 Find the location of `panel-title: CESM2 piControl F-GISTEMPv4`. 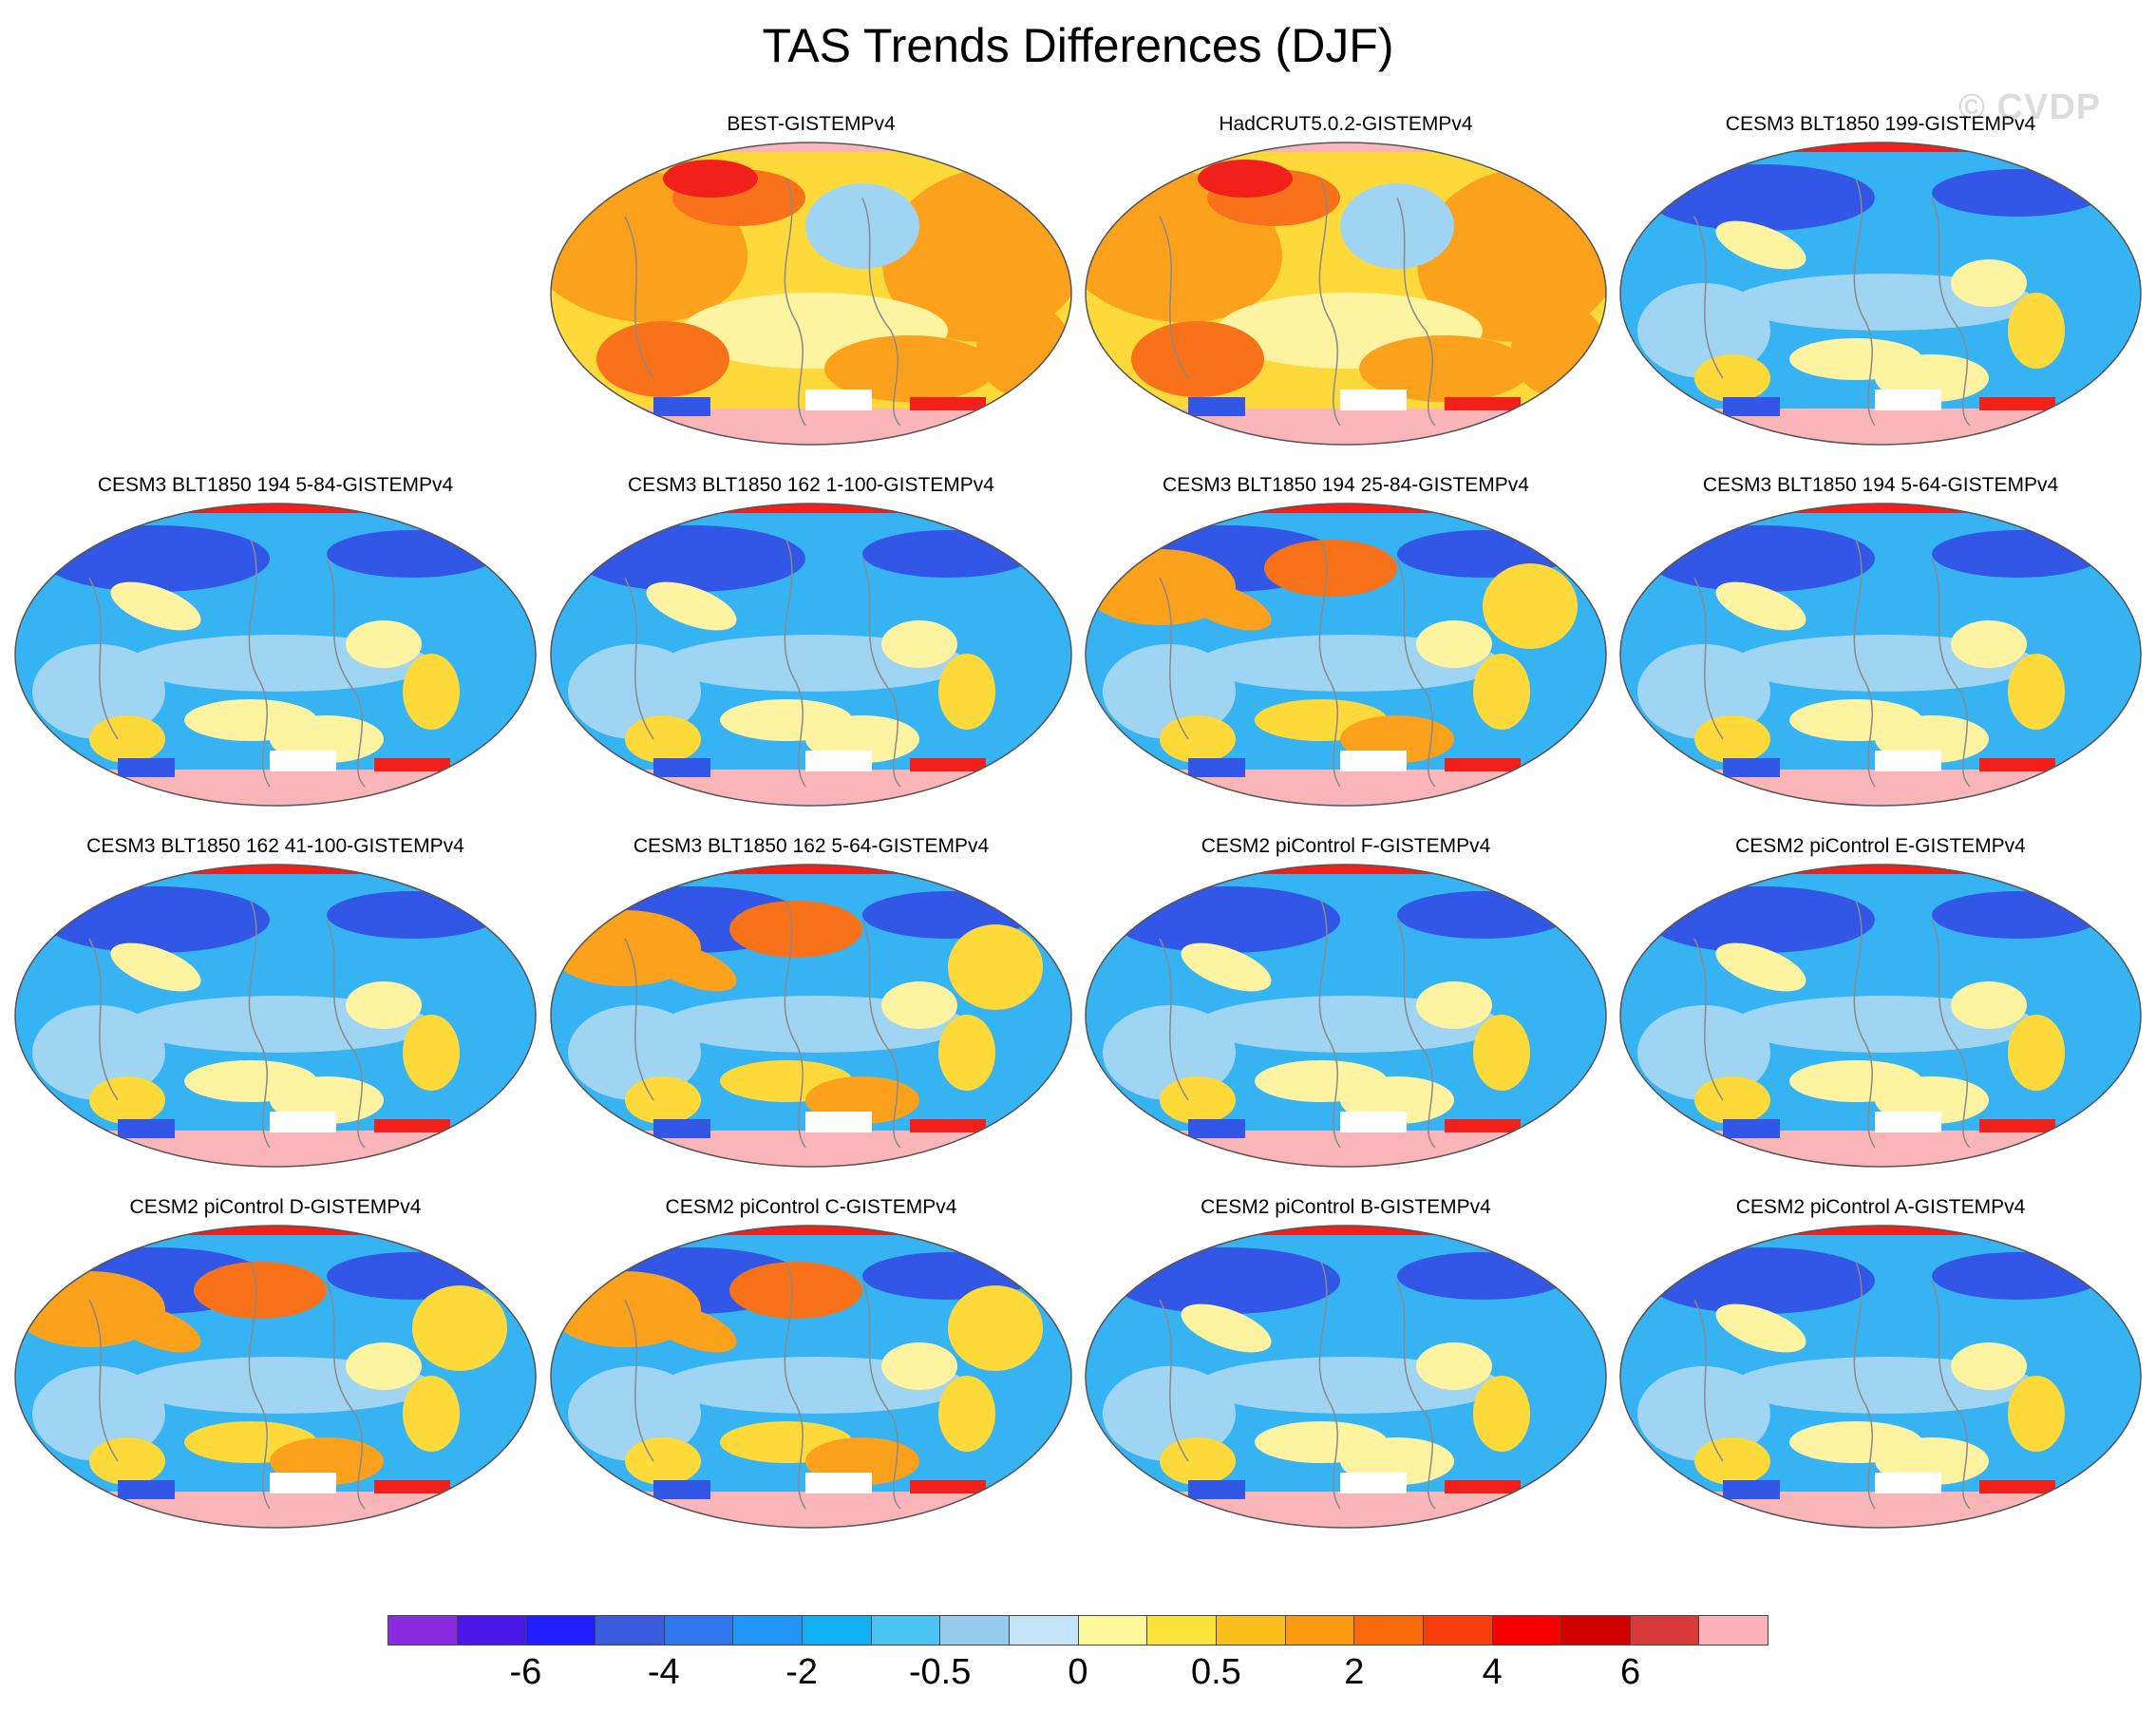

panel-title: CESM2 piControl F-GISTEMPv4 is located at coordinates (1346, 846).